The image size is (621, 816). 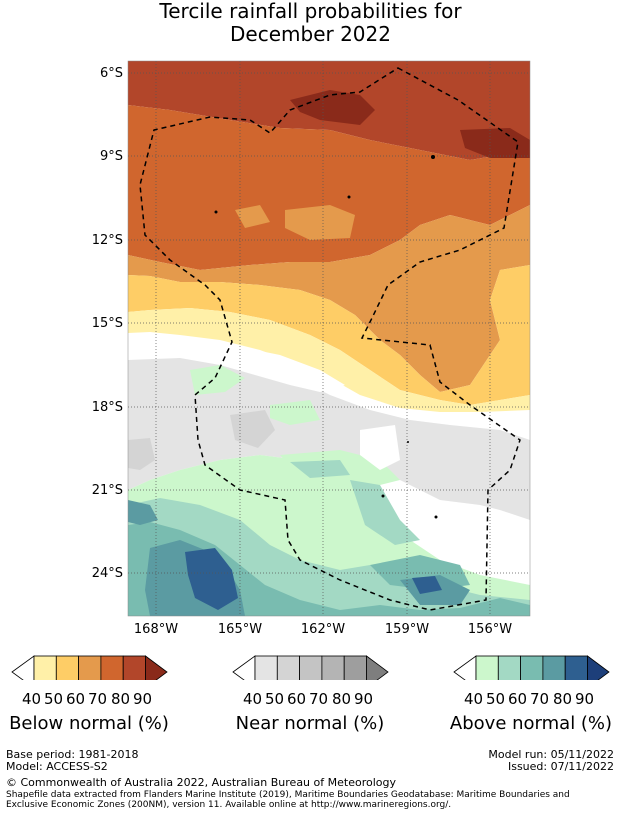 I want to click on map-title-line1: Tercile rainfall probabilities for, so click(x=310, y=11).